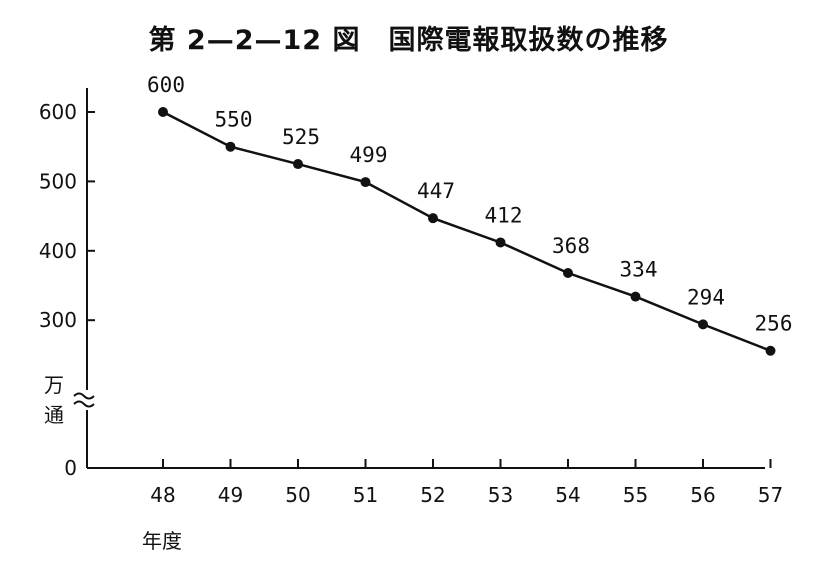 This screenshot has height=565, width=817. What do you see at coordinates (58, 112) in the screenshot?
I see `y-tick-label: 600` at bounding box center [58, 112].